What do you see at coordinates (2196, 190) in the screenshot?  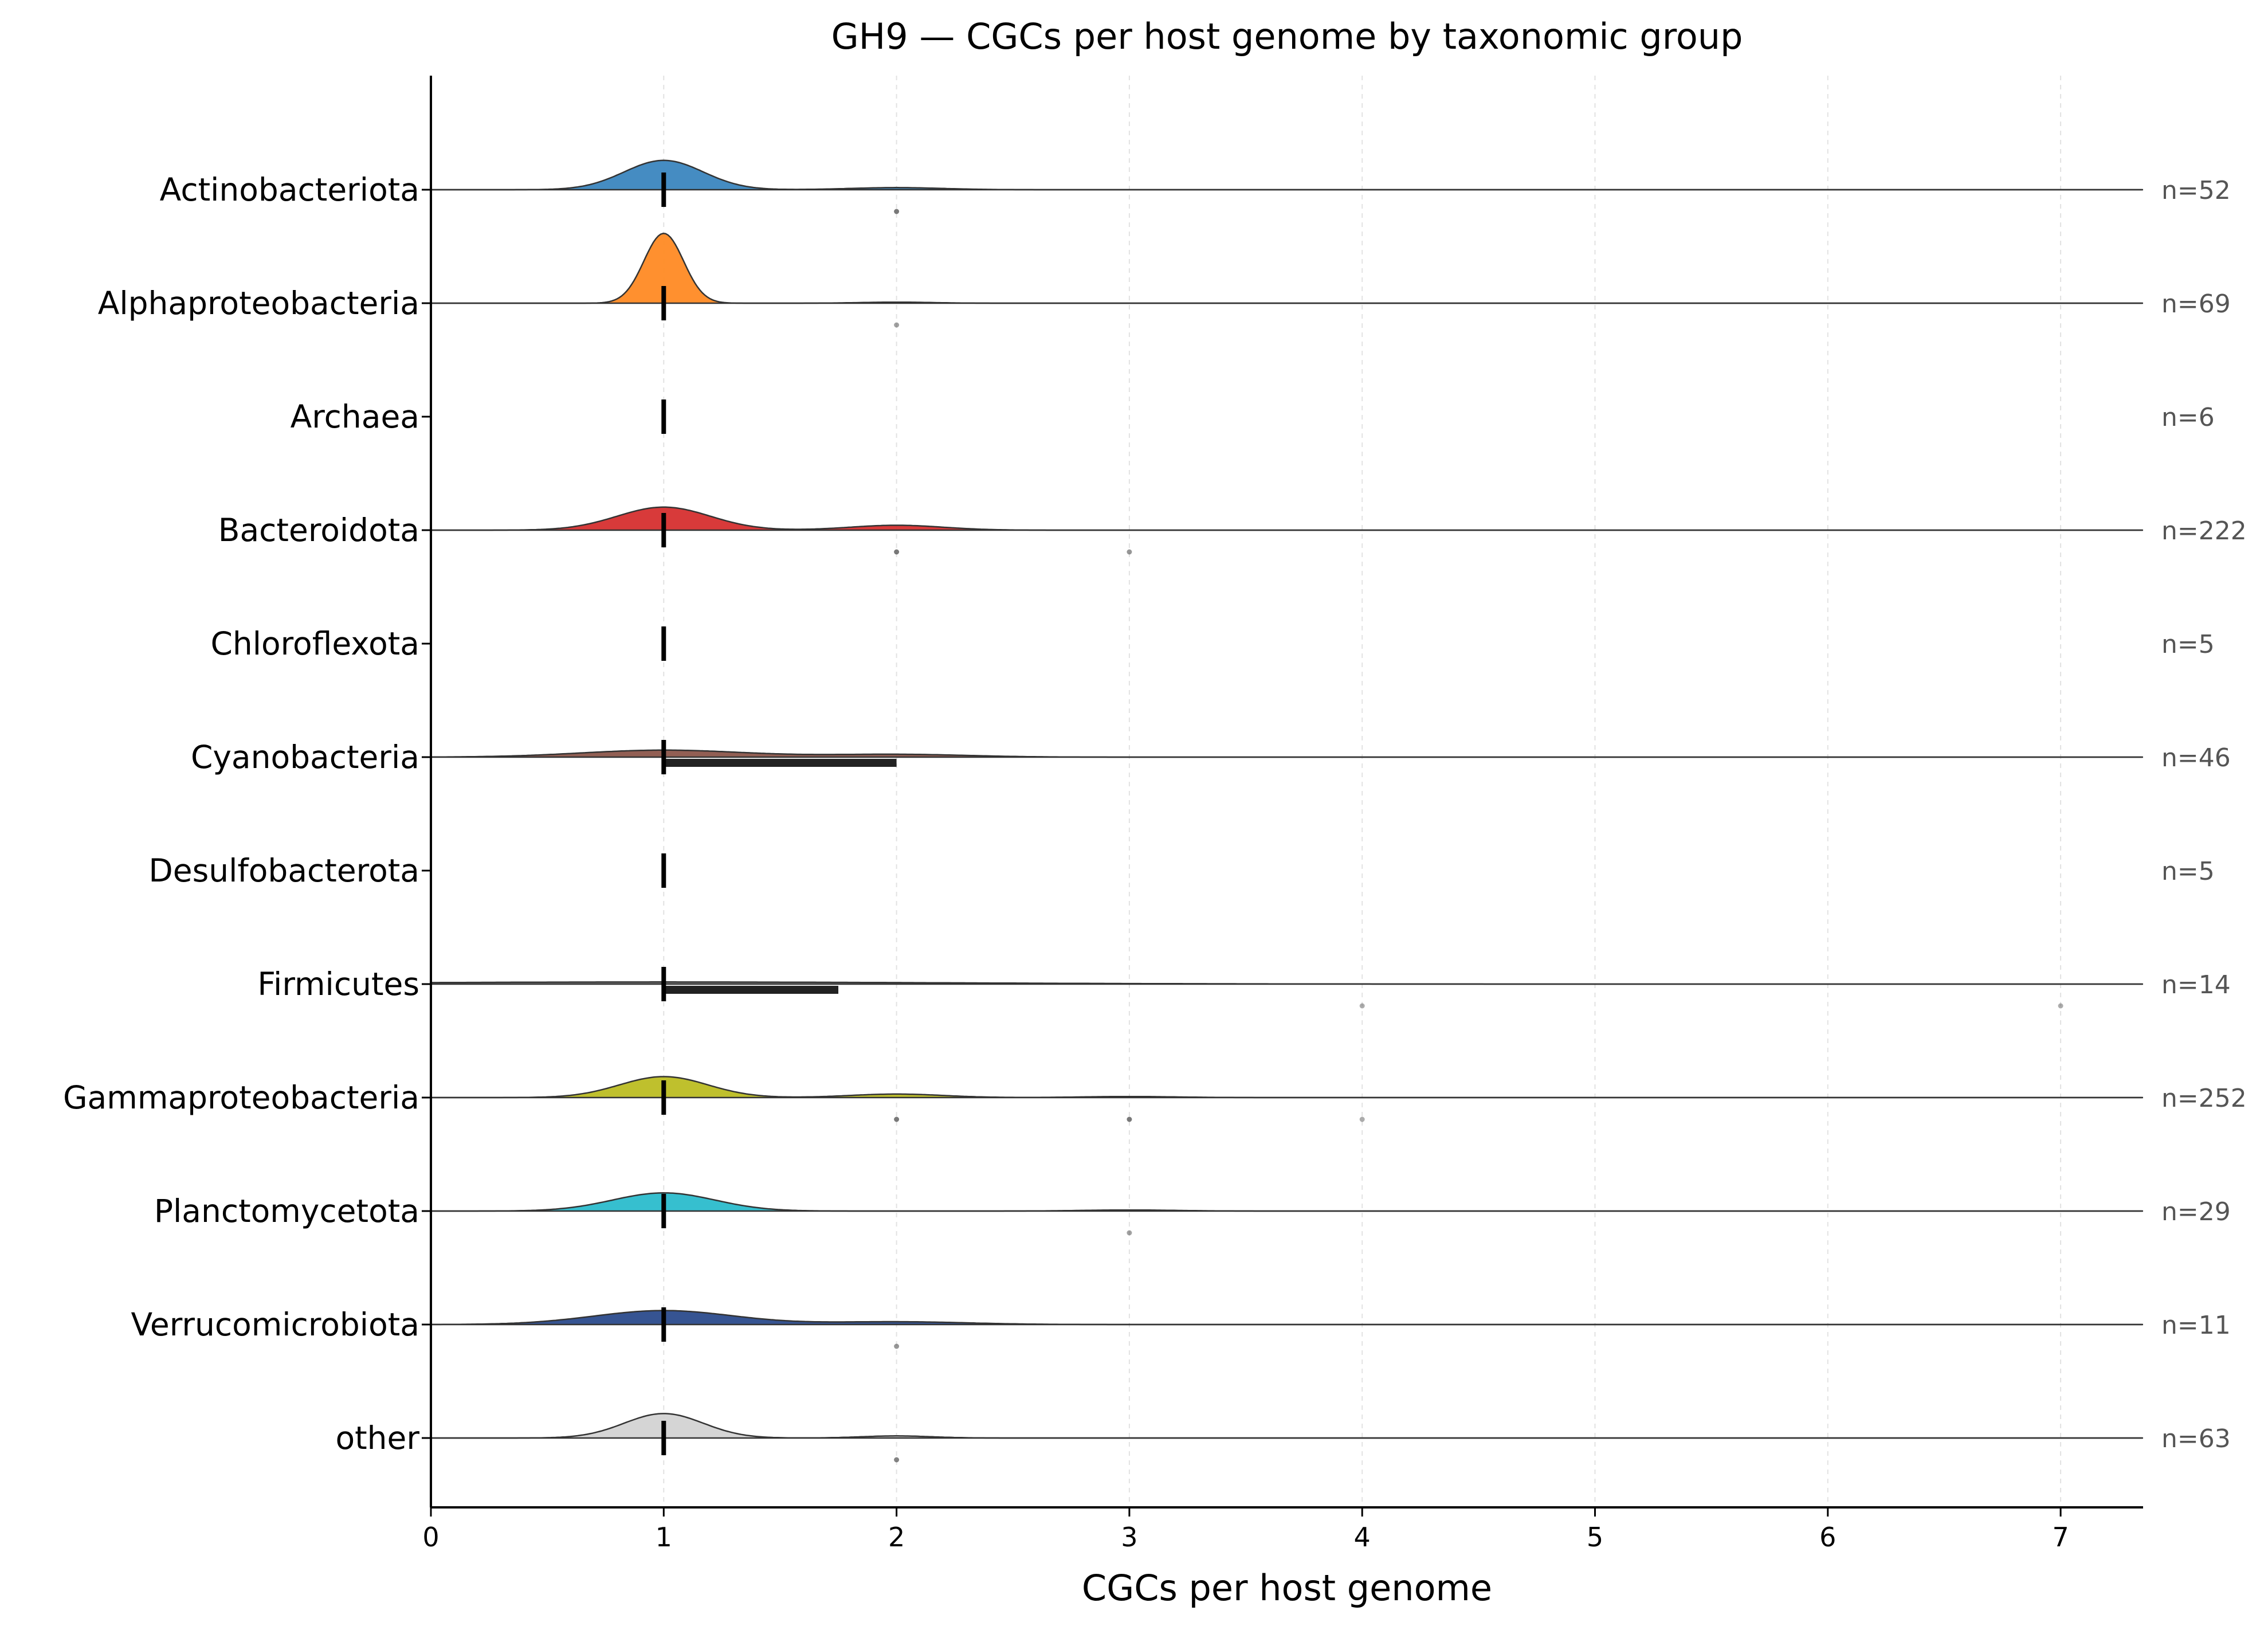 I see `n-label: n=52` at bounding box center [2196, 190].